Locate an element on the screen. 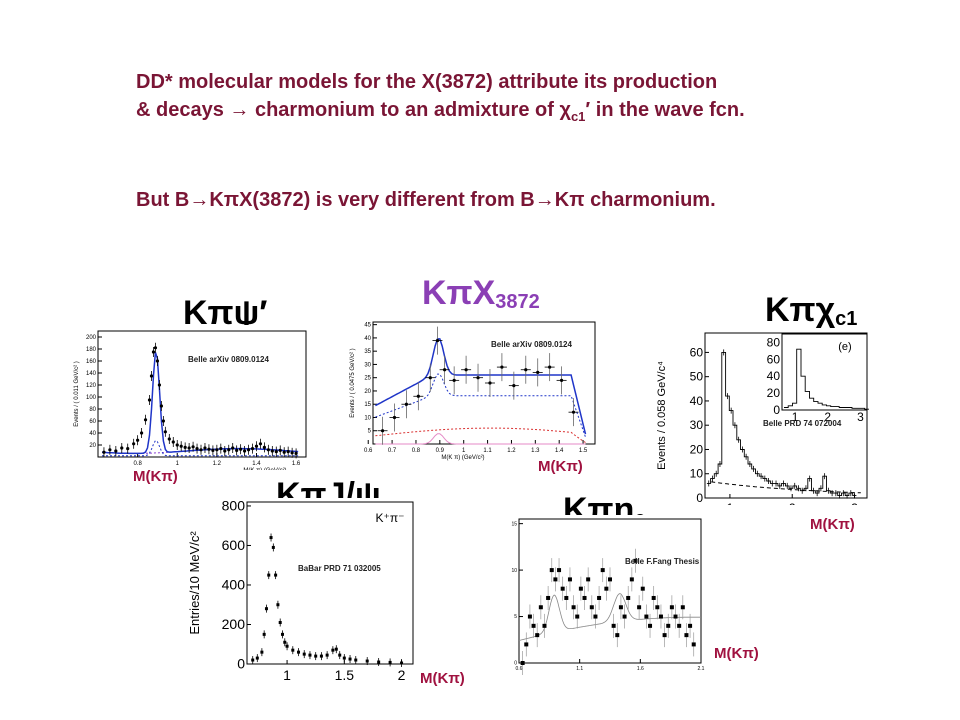 The height and width of the screenshot is (720, 960). x-tick-label: 2.1 is located at coordinates (701, 669).